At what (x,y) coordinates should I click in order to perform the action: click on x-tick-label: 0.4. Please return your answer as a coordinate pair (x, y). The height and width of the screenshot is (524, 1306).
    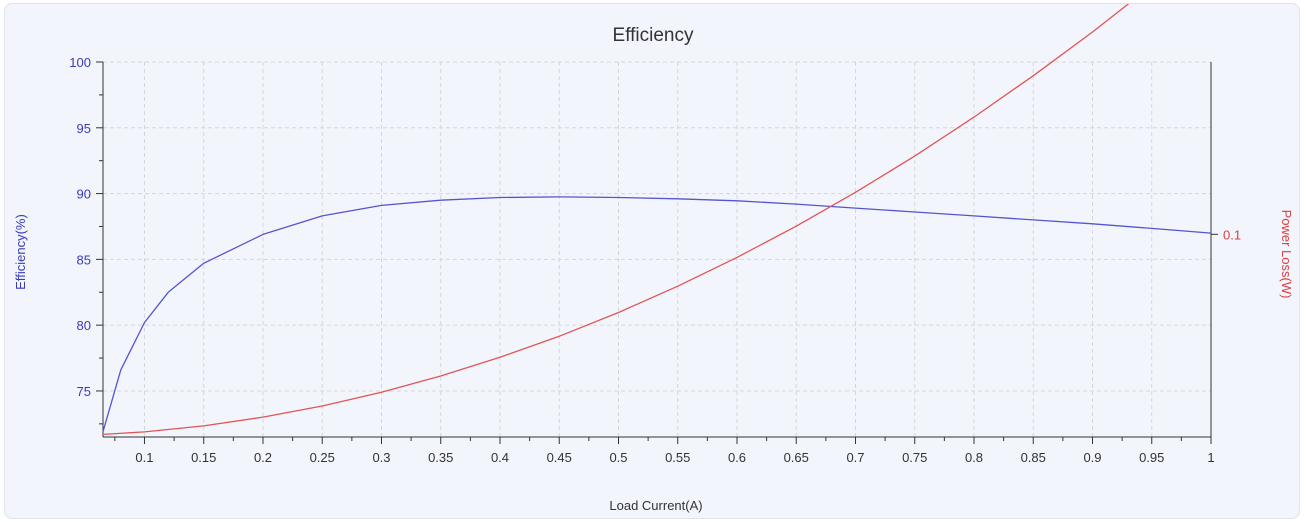
    Looking at the image, I should click on (500, 457).